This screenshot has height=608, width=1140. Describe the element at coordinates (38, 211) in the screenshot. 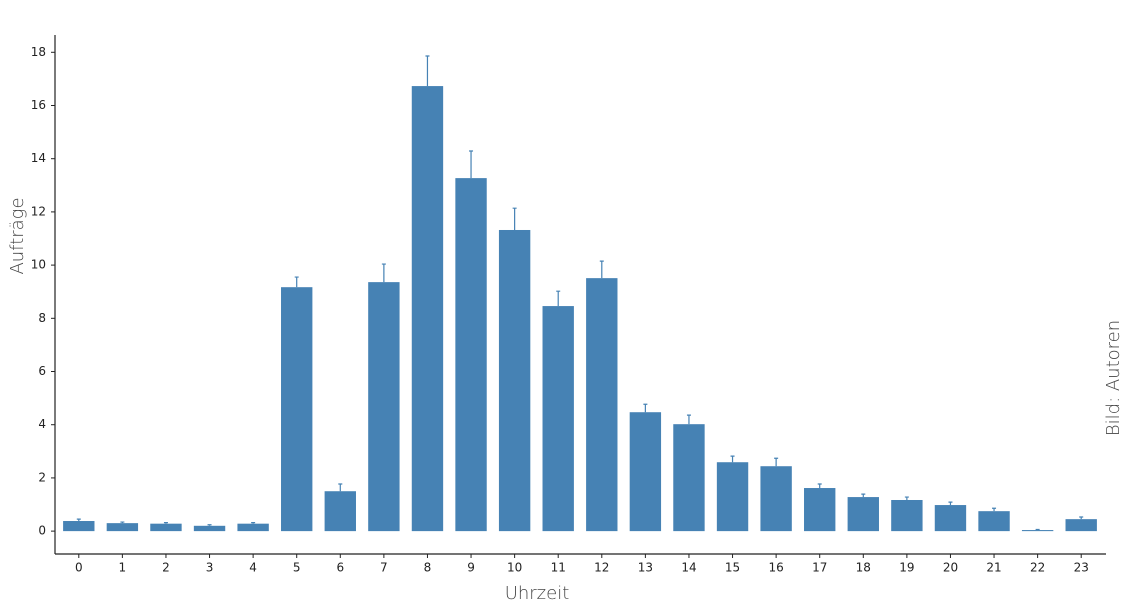

I see `y-tick-label: 12` at that location.